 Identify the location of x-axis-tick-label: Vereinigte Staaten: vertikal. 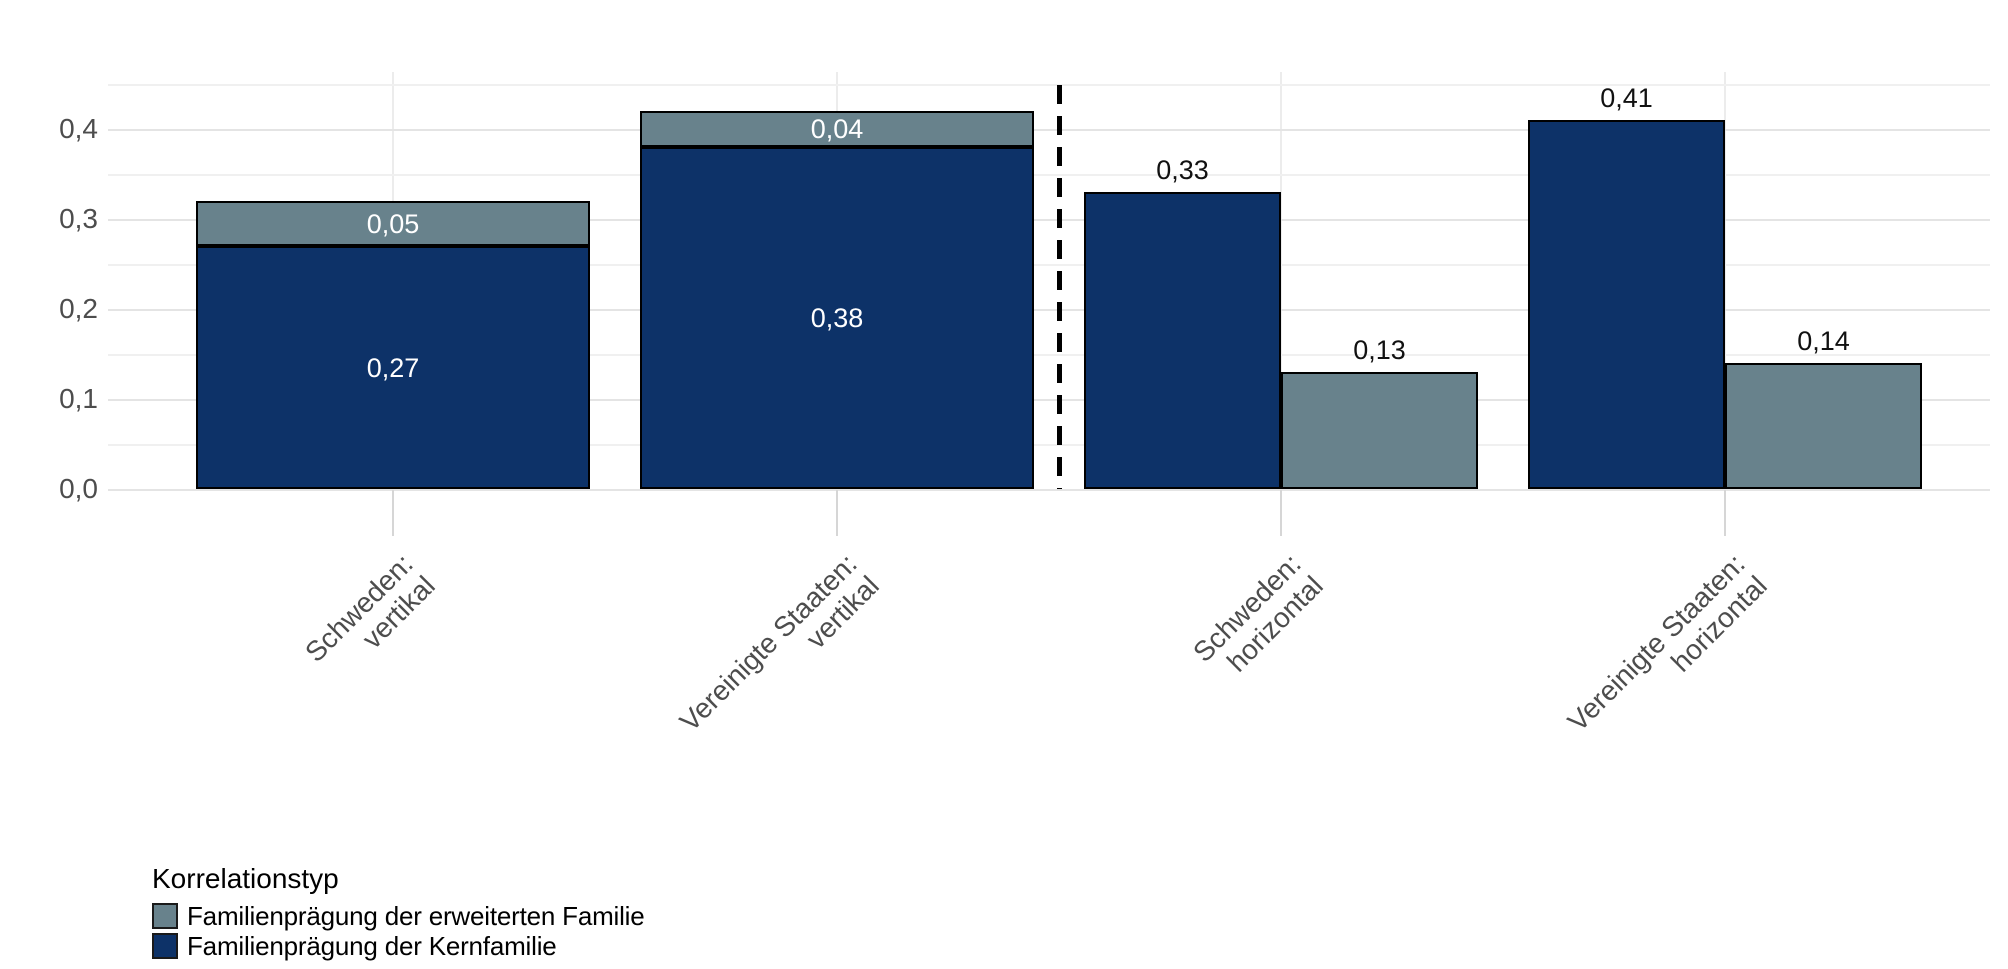
(735, 697).